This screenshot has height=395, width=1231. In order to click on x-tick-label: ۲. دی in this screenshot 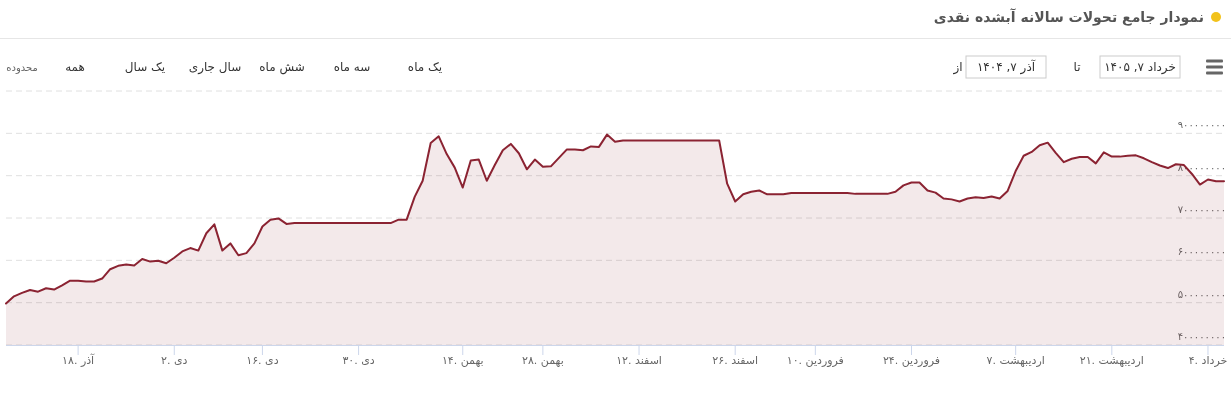, I will do `click(174, 360)`.